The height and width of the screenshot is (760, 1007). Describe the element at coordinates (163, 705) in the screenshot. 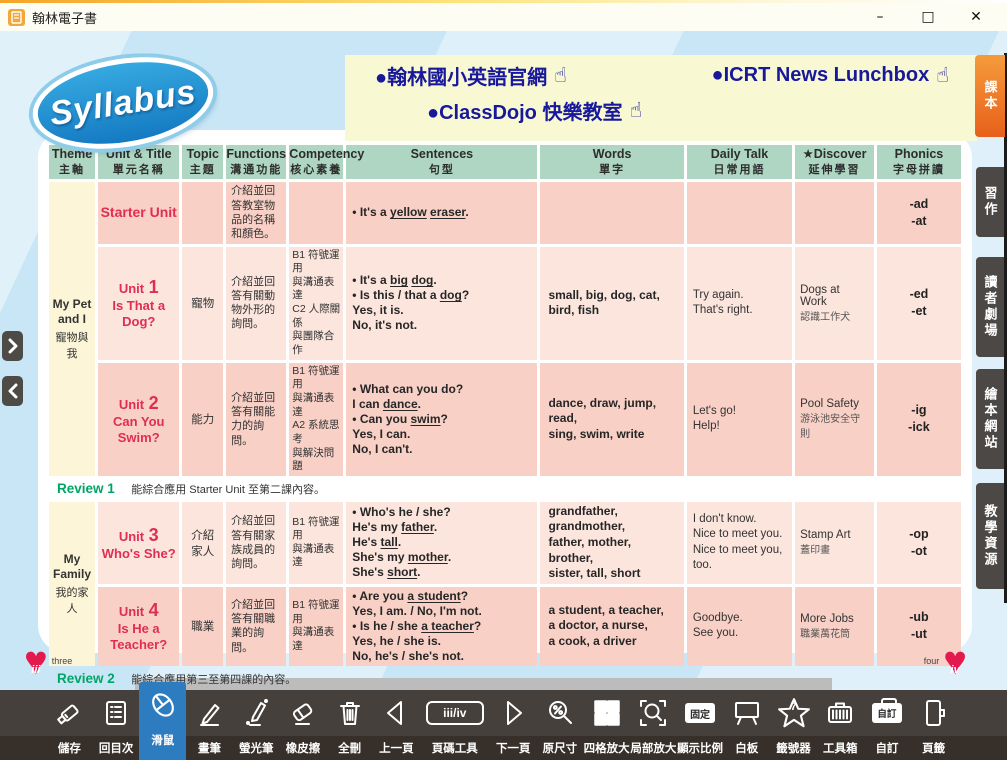

I see `mouse-icon` at that location.